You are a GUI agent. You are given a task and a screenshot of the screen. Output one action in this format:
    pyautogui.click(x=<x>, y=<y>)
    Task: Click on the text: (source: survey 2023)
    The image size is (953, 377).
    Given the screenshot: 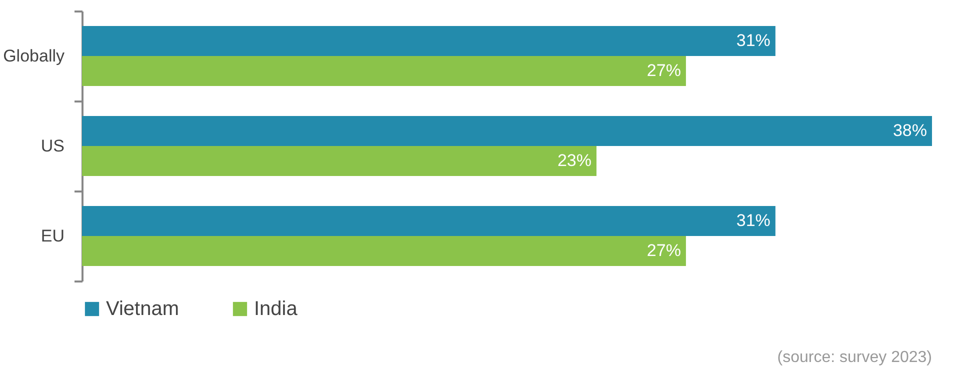 What is the action you would take?
    pyautogui.click(x=854, y=357)
    